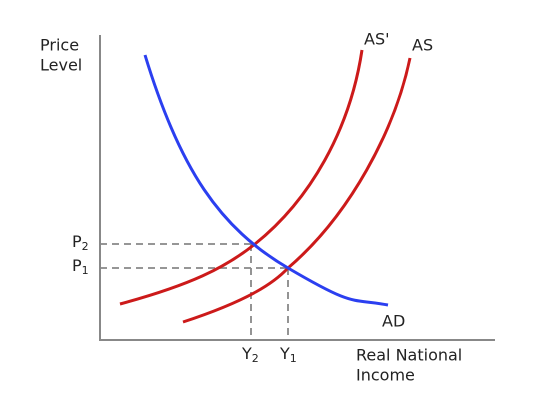 This screenshot has width=544, height=405. I want to click on curve-label: AD, so click(393, 321).